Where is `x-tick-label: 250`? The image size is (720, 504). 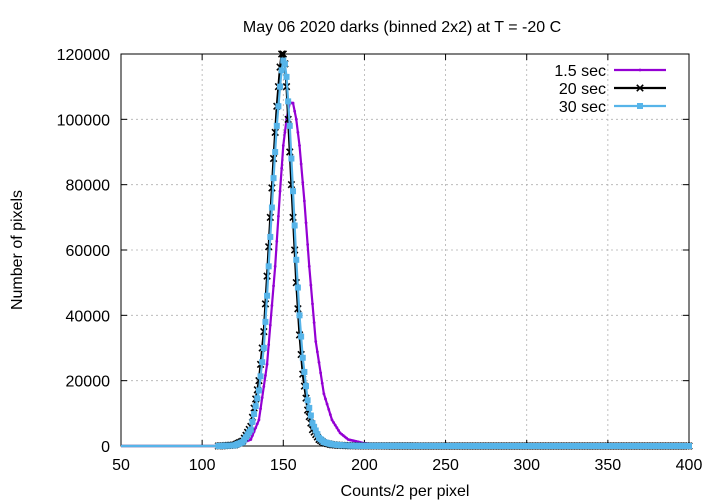
x-tick-label: 250 is located at coordinates (445, 465).